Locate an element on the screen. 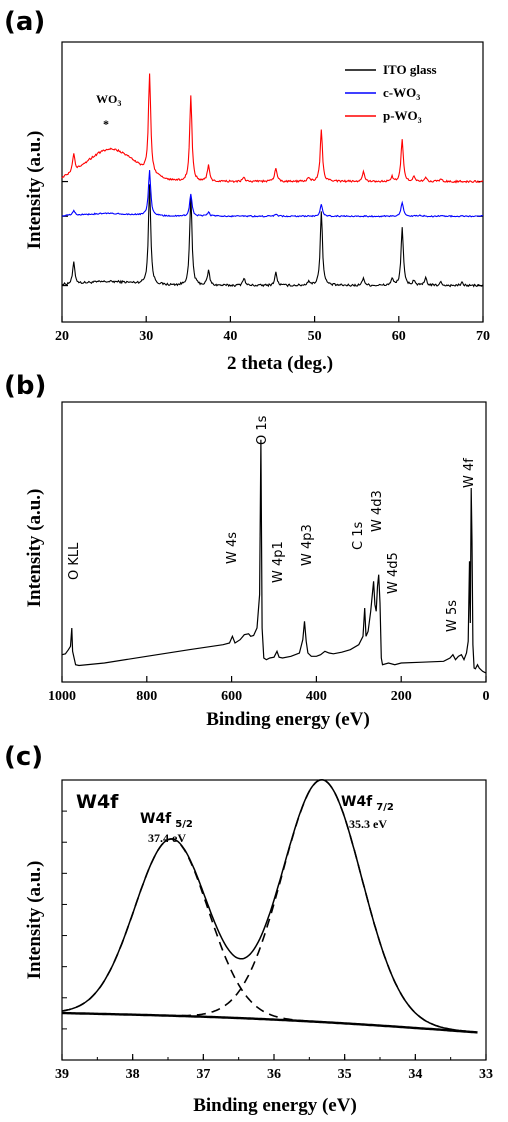 The width and height of the screenshot is (508, 1122). panel-a-x-tick-label: 50 is located at coordinates (315, 336).